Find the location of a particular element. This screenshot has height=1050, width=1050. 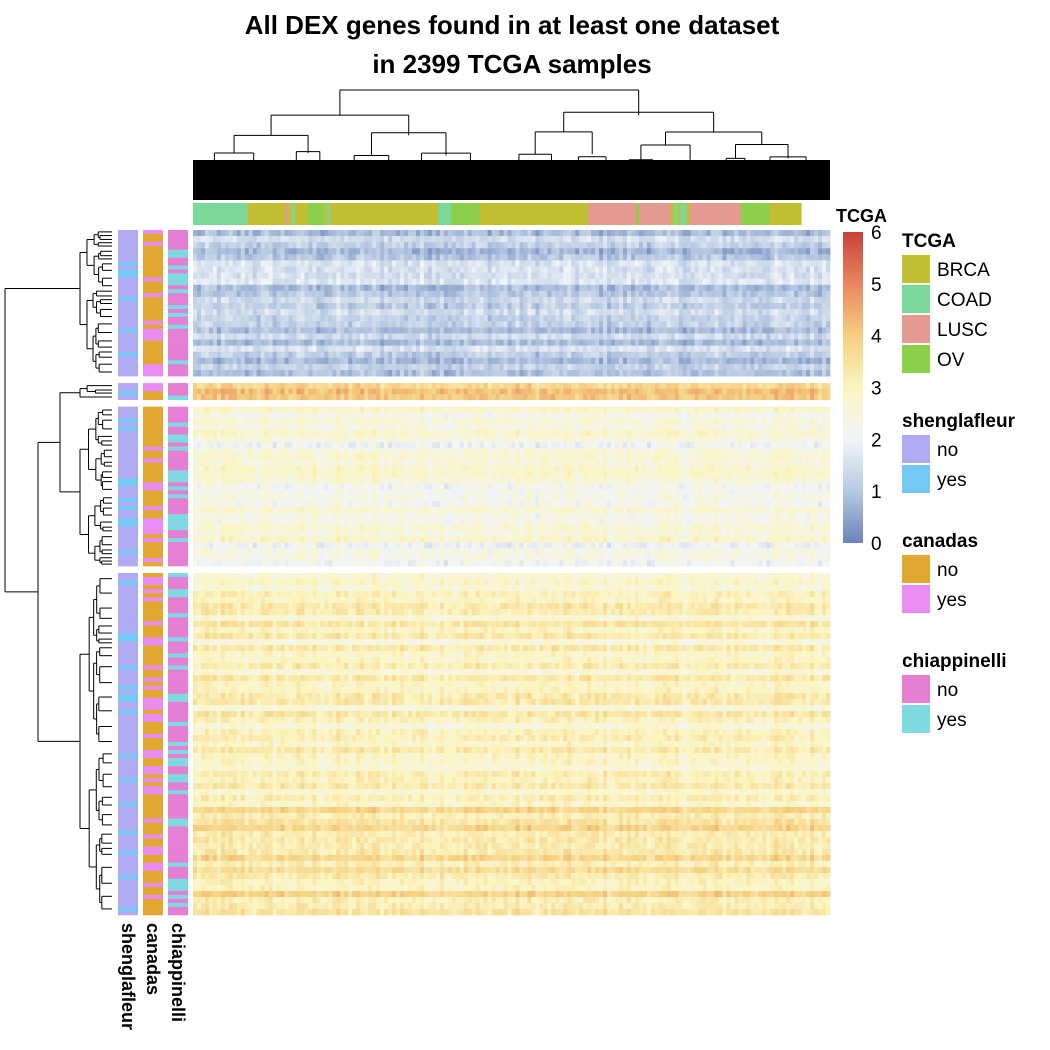

column-annotation-segment is located at coordinates (266, 214).